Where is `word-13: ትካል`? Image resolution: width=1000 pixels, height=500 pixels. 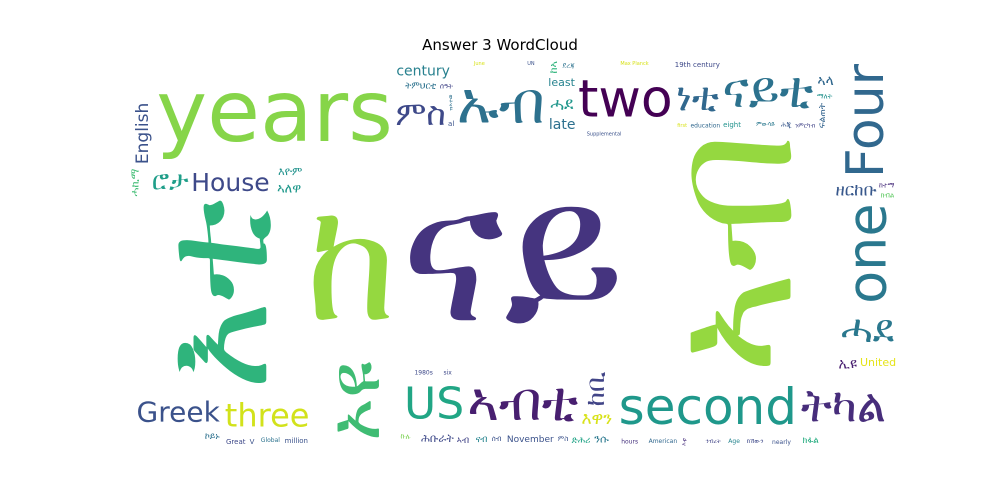
word-13: ትካል is located at coordinates (843, 405).